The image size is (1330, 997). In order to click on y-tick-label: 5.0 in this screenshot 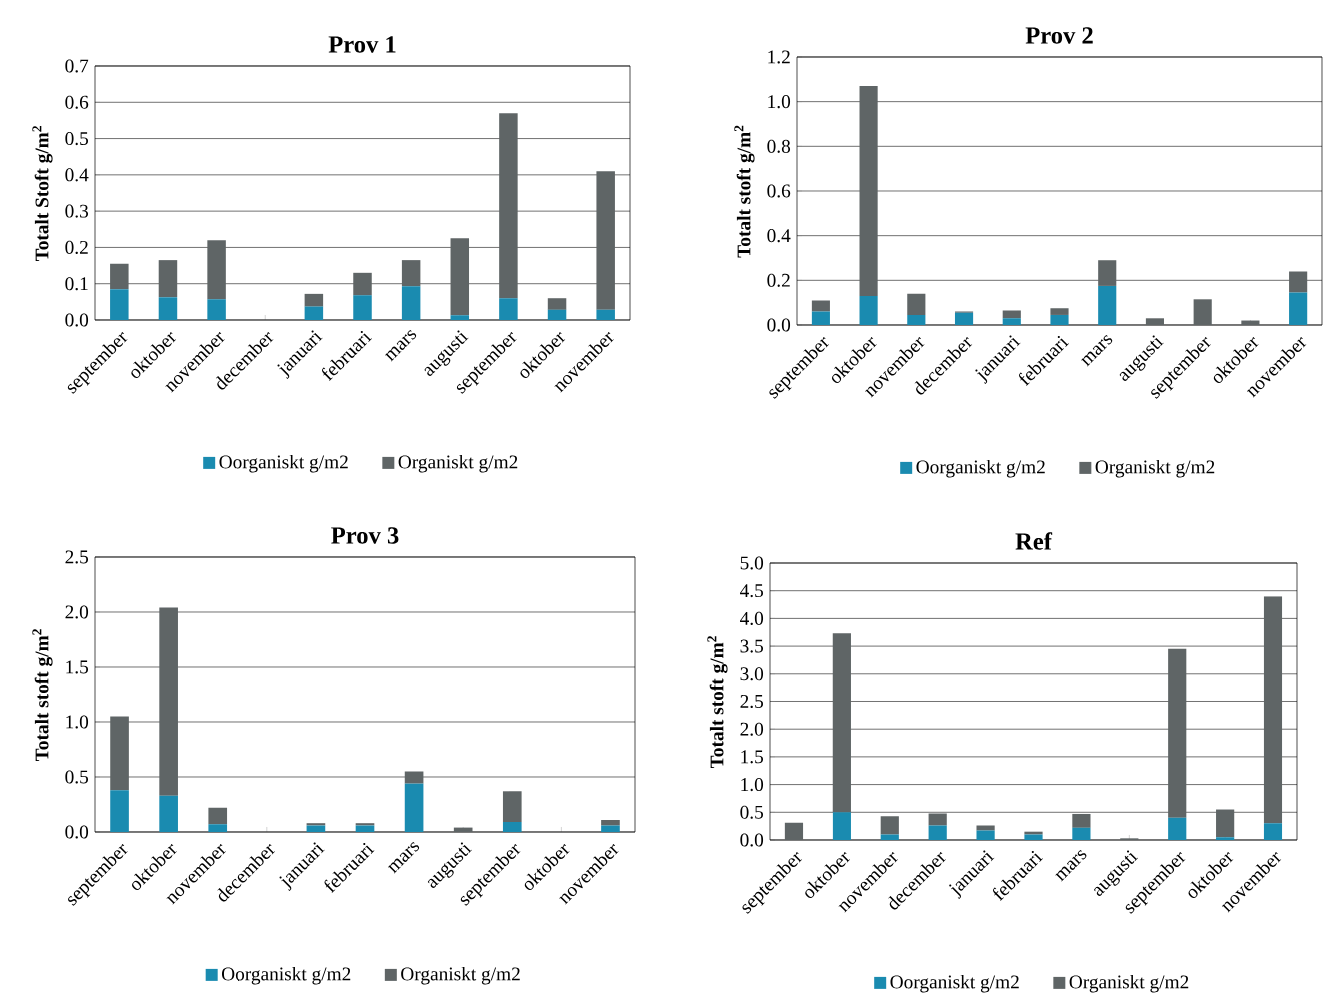, I will do `click(752, 563)`.